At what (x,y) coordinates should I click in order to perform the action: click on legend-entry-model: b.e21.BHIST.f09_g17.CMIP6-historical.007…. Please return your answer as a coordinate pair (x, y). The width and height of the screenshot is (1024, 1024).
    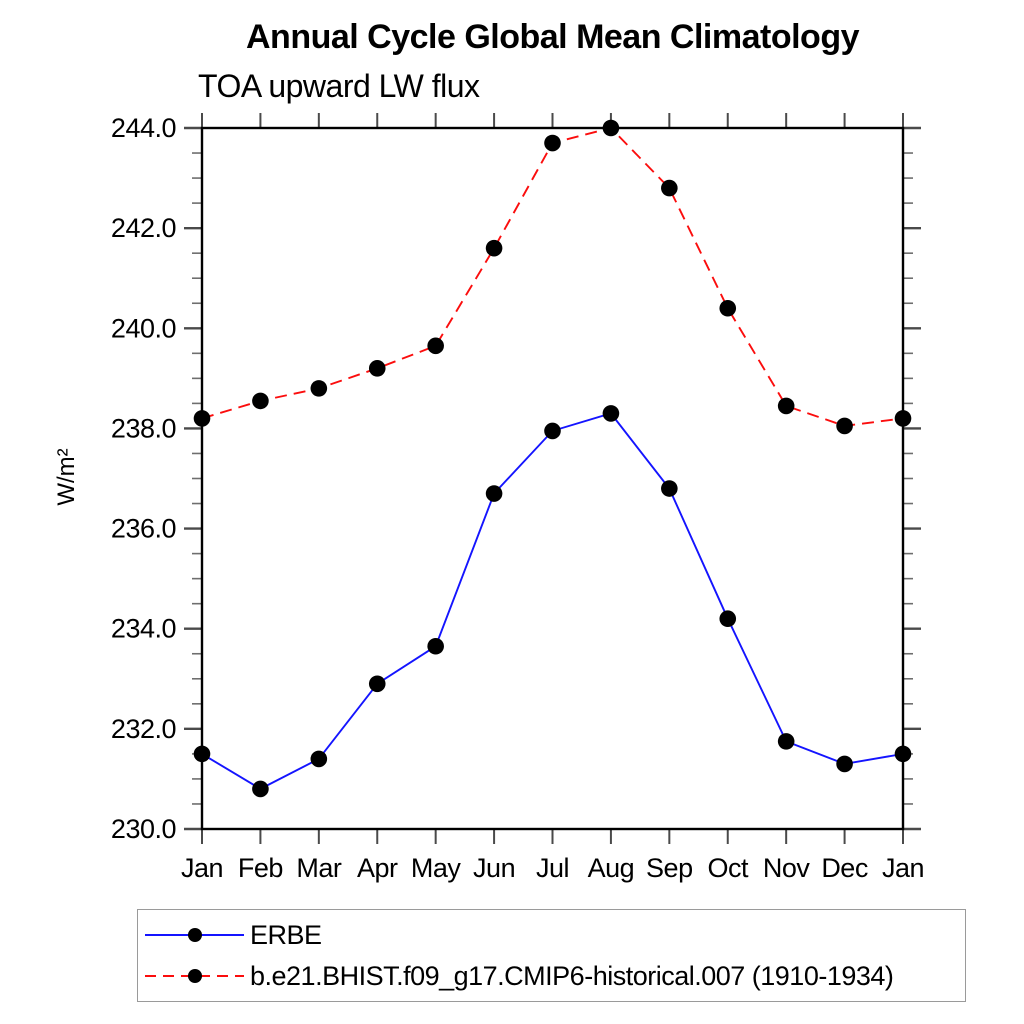
    Looking at the image, I should click on (553, 976).